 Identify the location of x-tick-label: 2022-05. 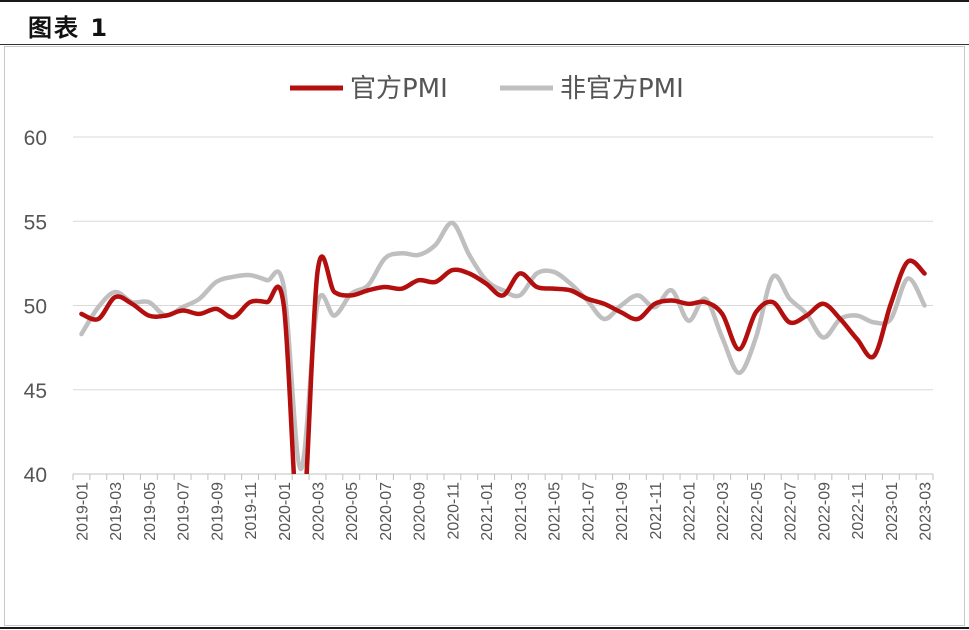
(757, 511).